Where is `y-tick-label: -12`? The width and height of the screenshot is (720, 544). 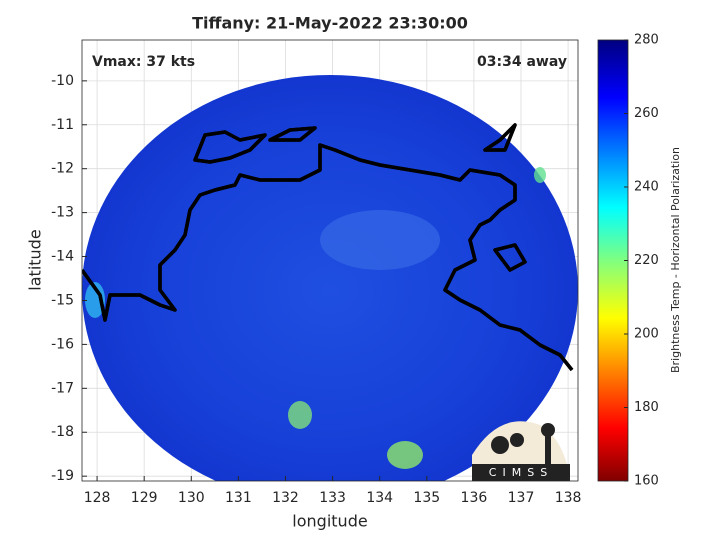
y-tick-label: -12 is located at coordinates (62, 169).